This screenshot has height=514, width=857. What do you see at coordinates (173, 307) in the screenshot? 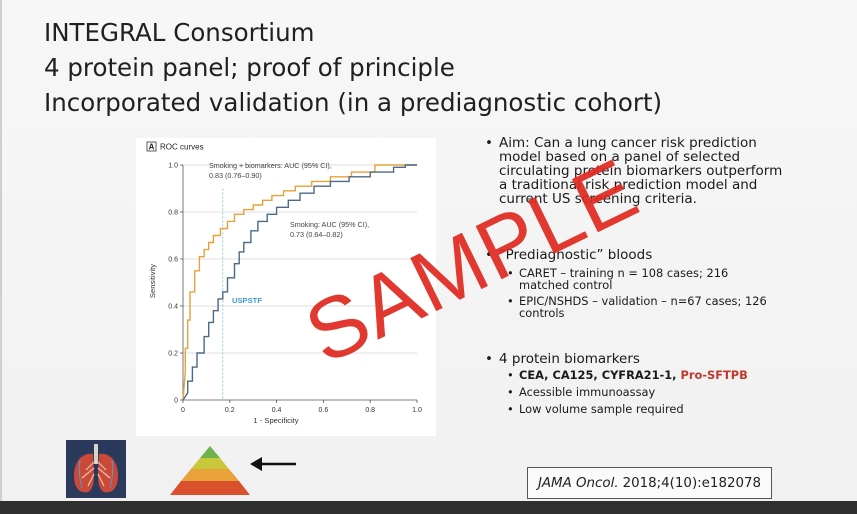
I see `y-tick-label: 0.4` at bounding box center [173, 307].